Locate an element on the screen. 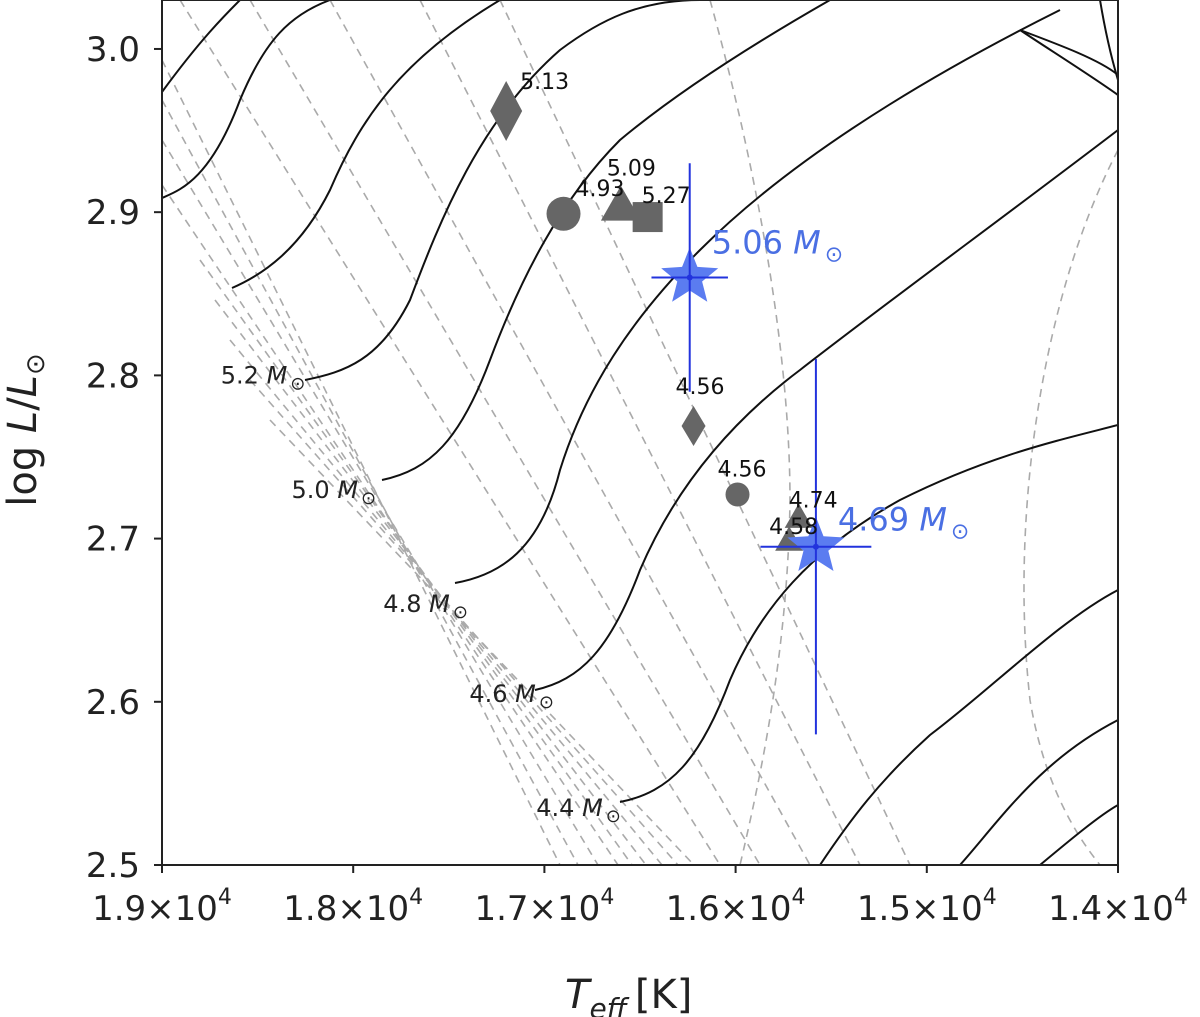 Image resolution: width=1200 pixels, height=1017 pixels. point-label-1: 4.93 is located at coordinates (600, 189).